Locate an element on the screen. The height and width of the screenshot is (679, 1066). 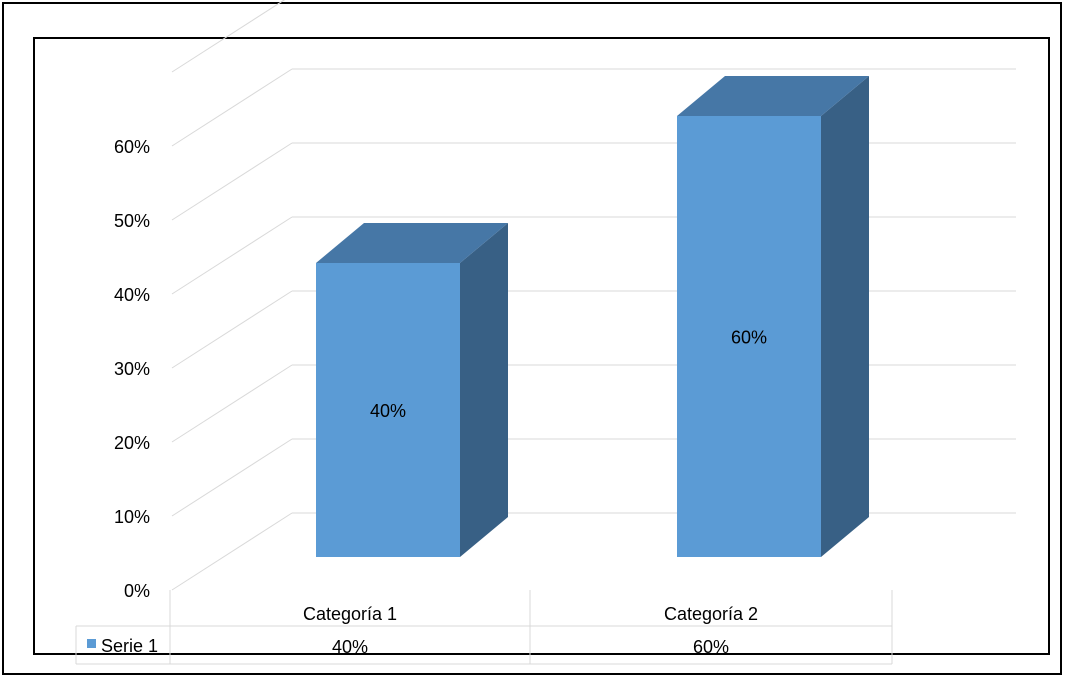
y-tick-label: 0% is located at coordinates (137, 591).